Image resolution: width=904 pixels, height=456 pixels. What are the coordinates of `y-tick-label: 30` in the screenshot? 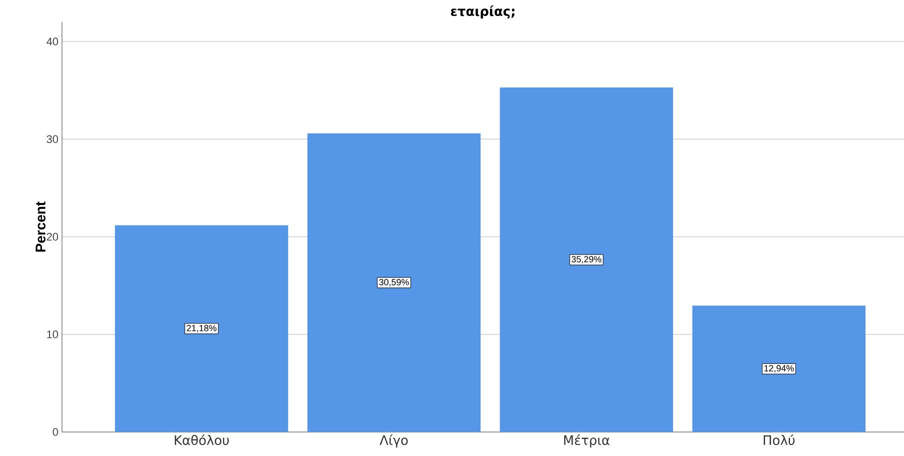 It's located at (52, 139).